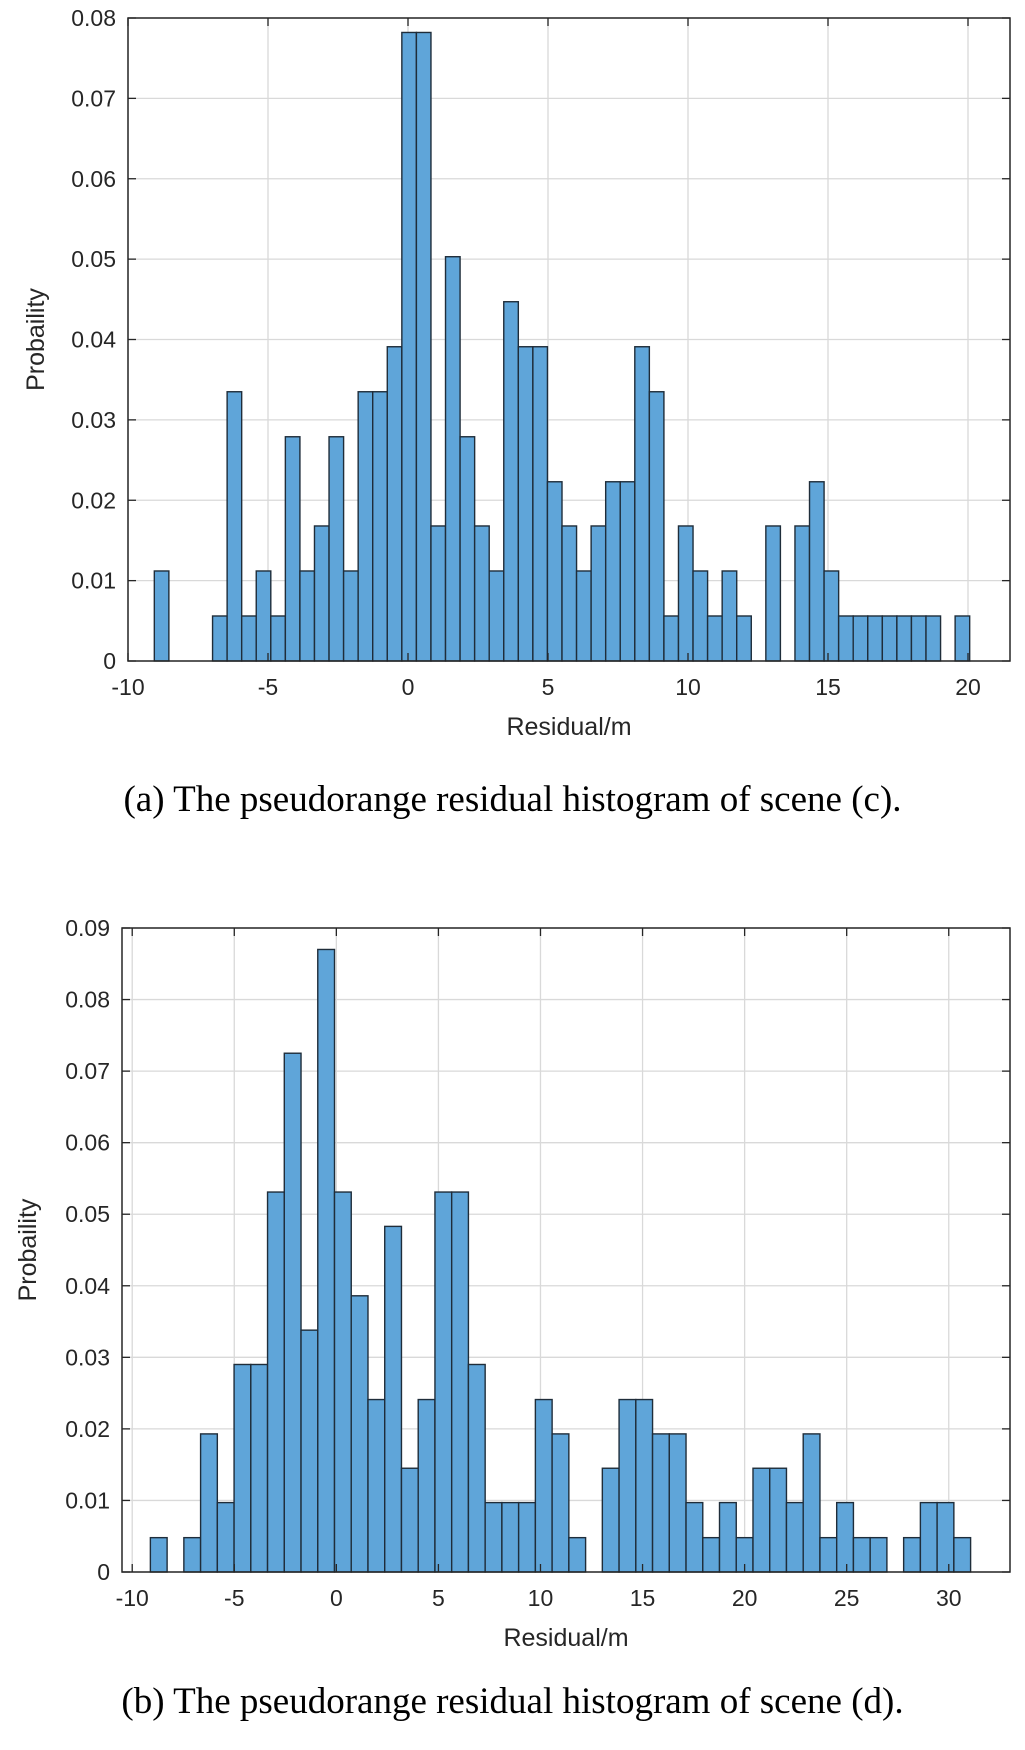  I want to click on x-tick-label: 30, so click(949, 1598).